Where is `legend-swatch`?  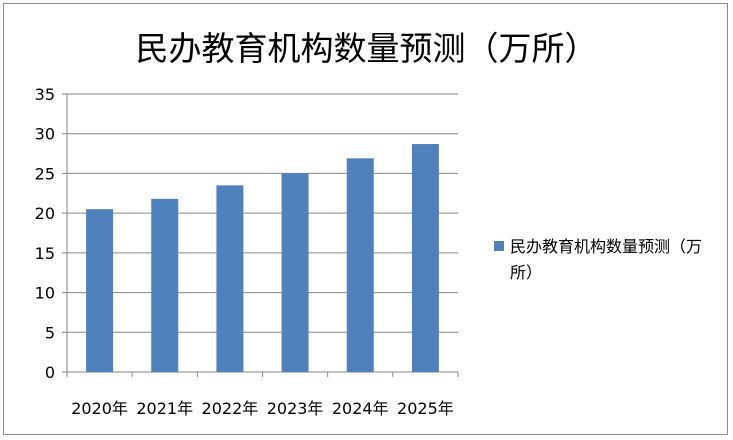
legend-swatch is located at coordinates (499, 246).